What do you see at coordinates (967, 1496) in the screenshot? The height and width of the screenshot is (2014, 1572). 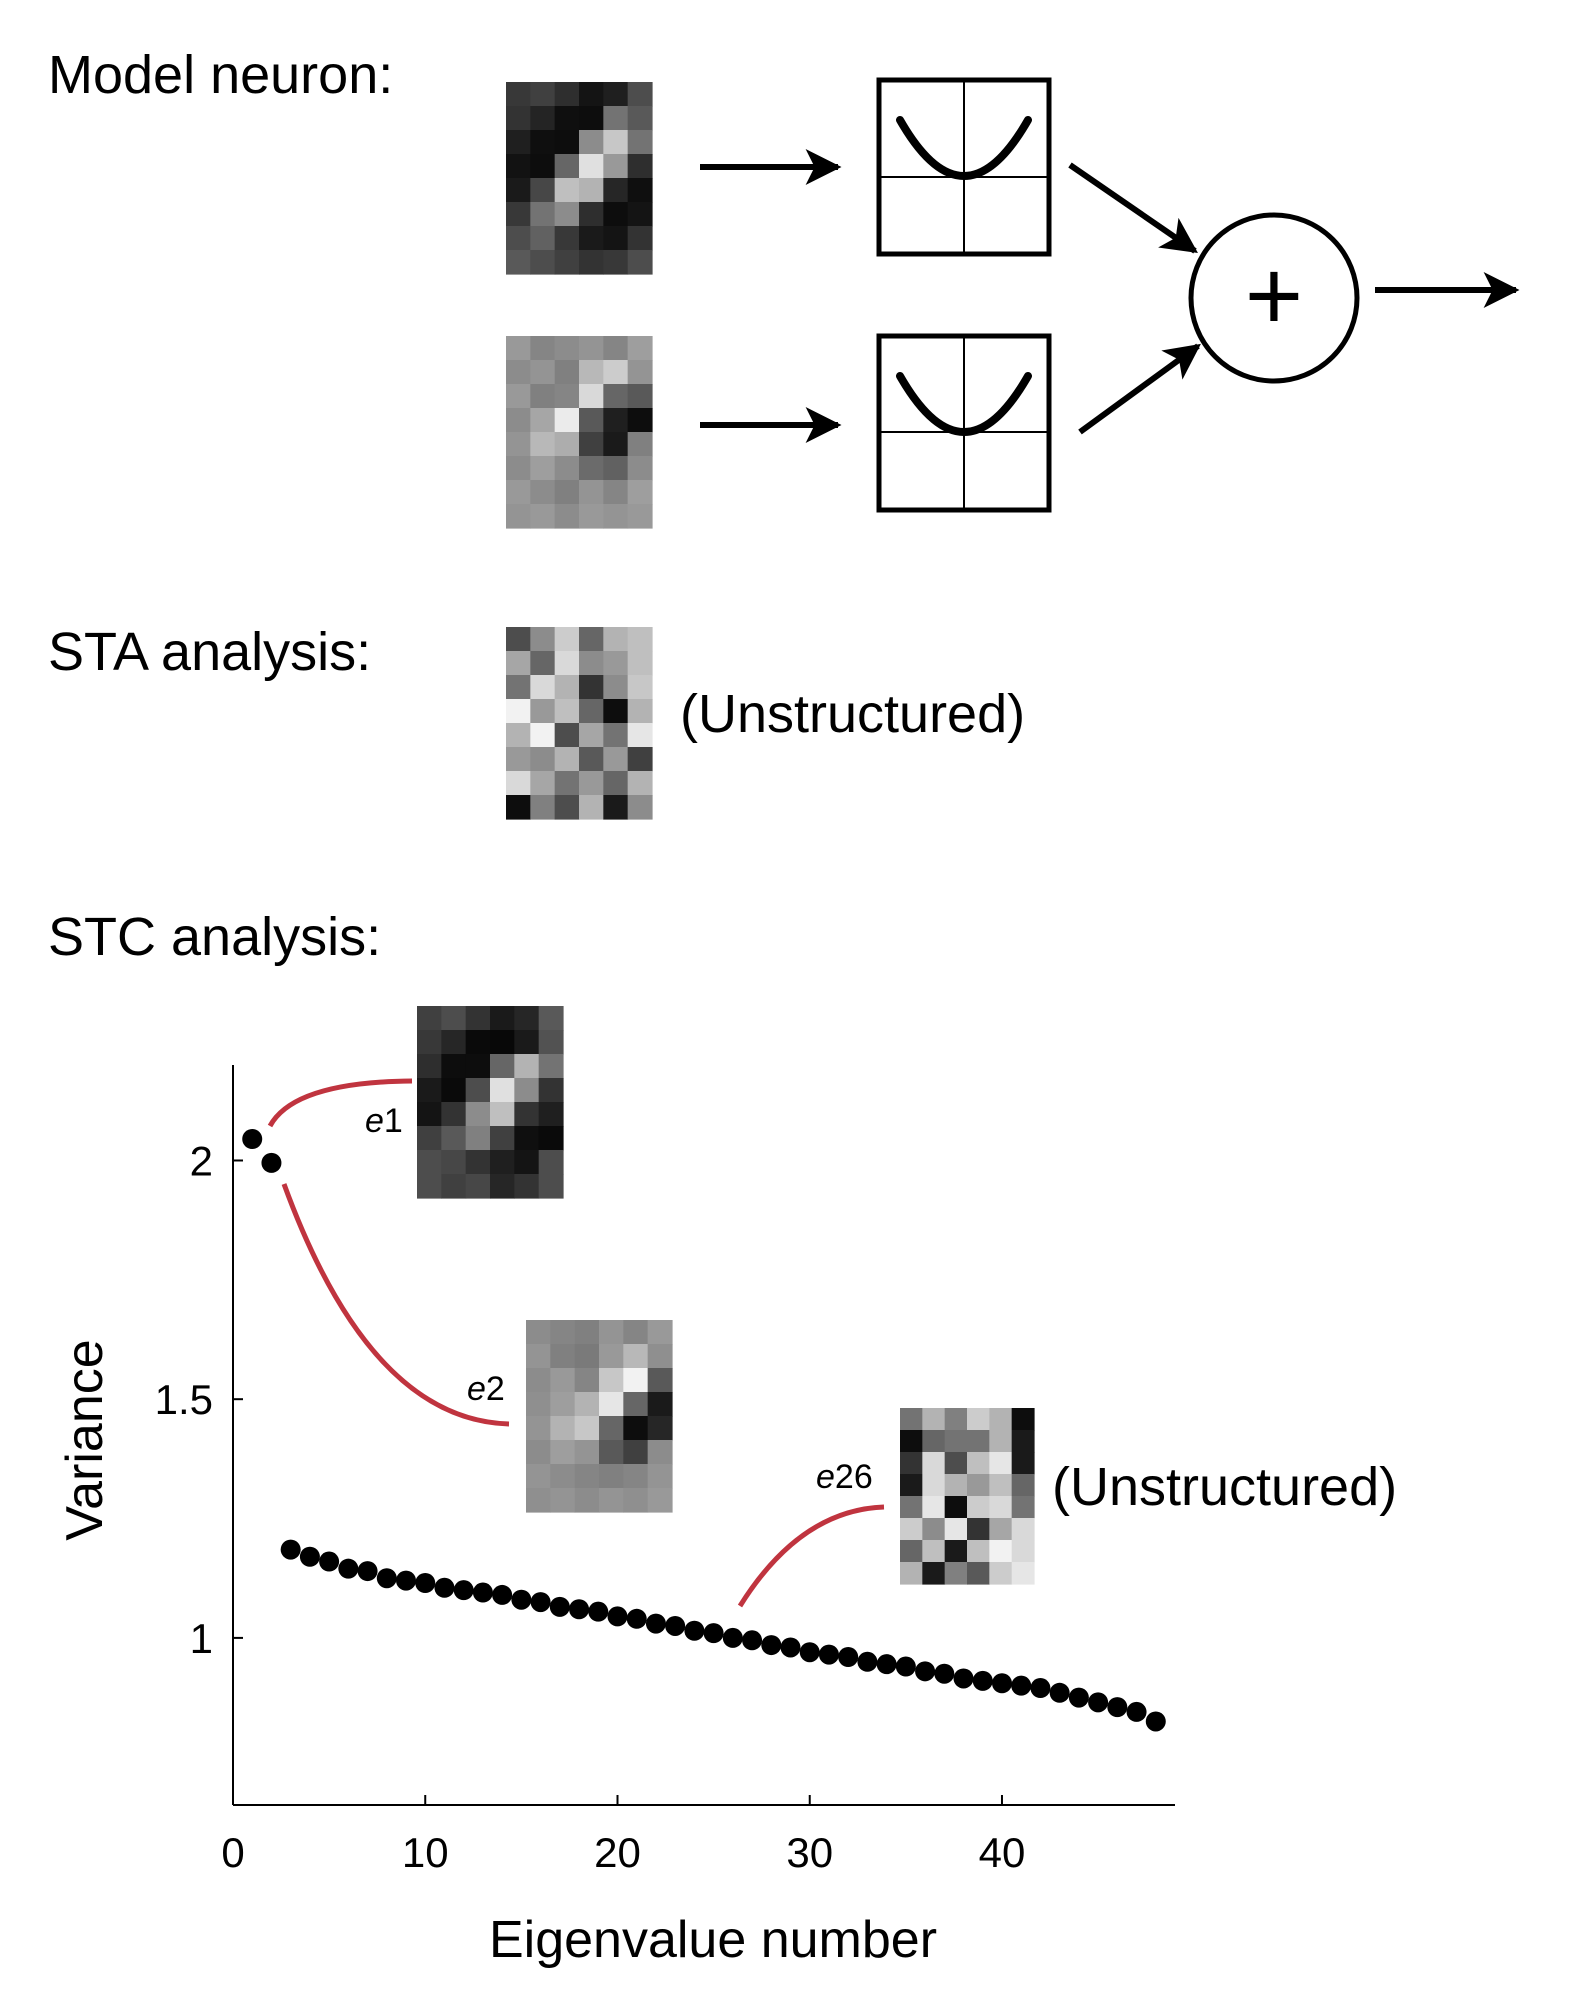 I see `e26-patch` at bounding box center [967, 1496].